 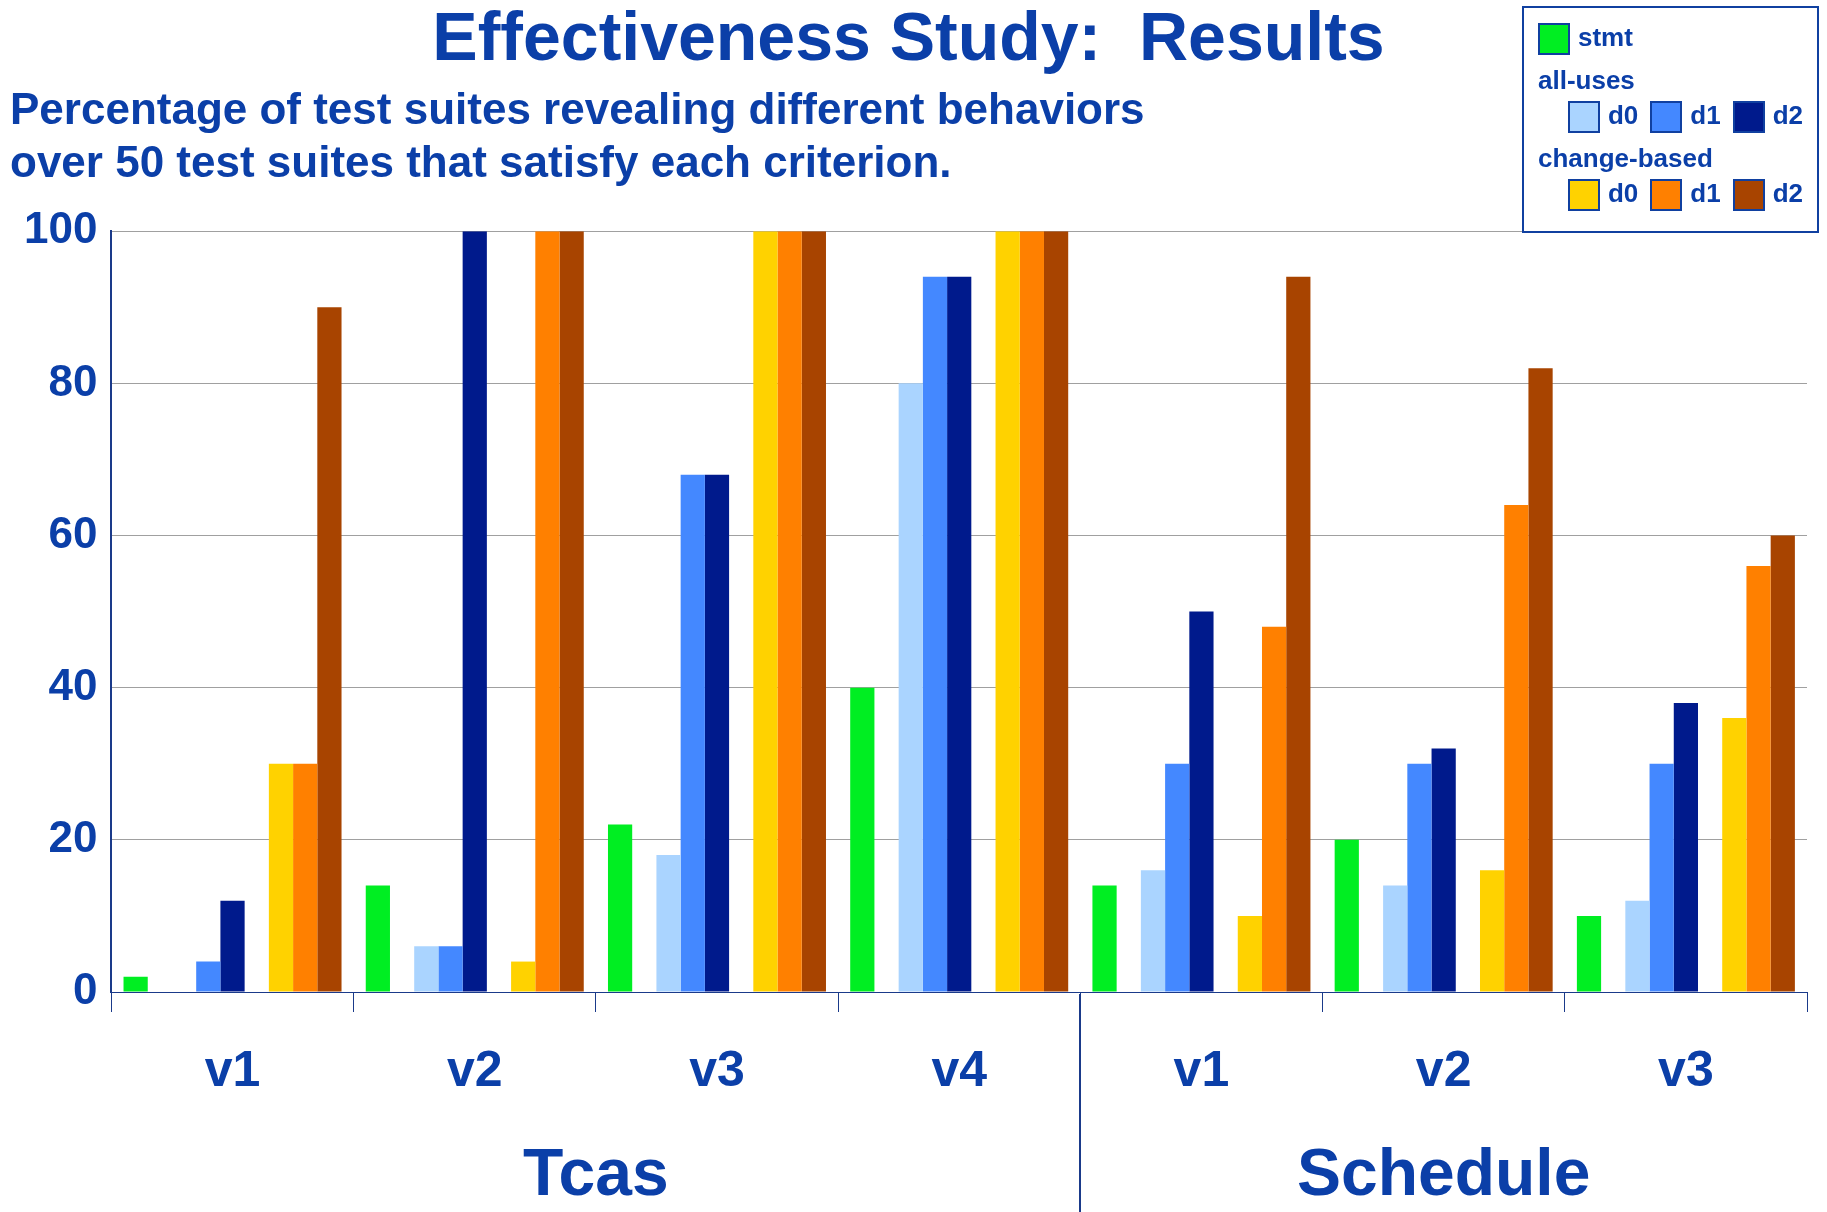 What do you see at coordinates (959, 1068) in the screenshot?
I see `x-tick-label: v4` at bounding box center [959, 1068].